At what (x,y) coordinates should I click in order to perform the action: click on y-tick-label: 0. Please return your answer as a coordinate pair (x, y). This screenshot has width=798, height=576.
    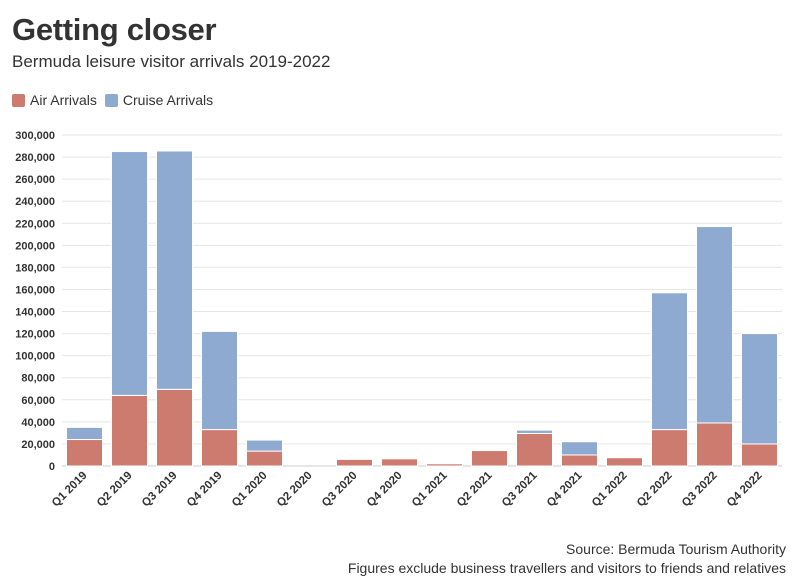
    Looking at the image, I should click on (52, 467).